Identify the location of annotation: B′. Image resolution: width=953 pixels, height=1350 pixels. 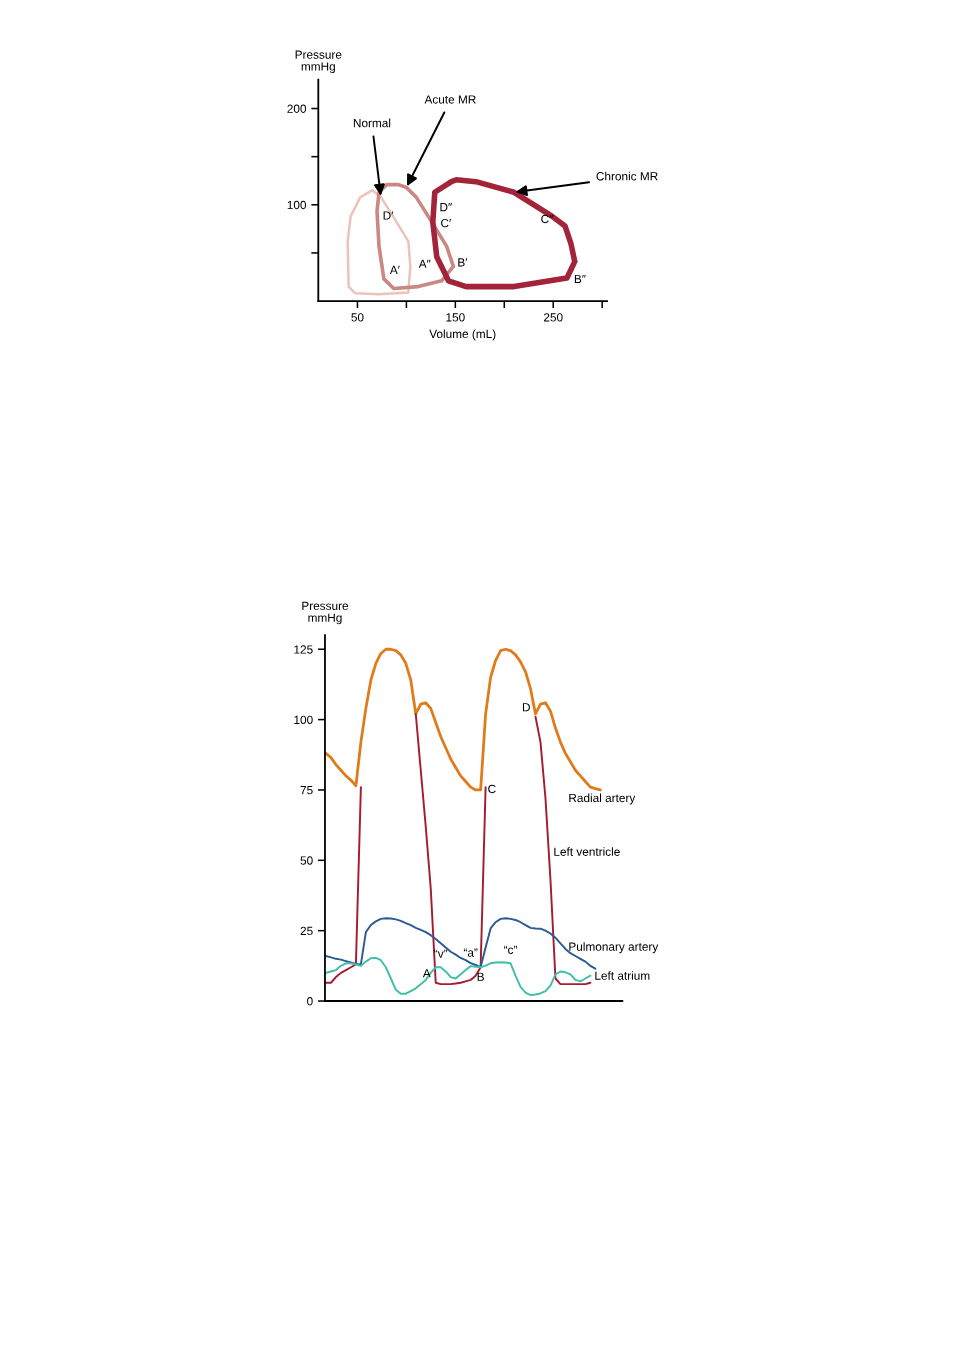
(463, 262).